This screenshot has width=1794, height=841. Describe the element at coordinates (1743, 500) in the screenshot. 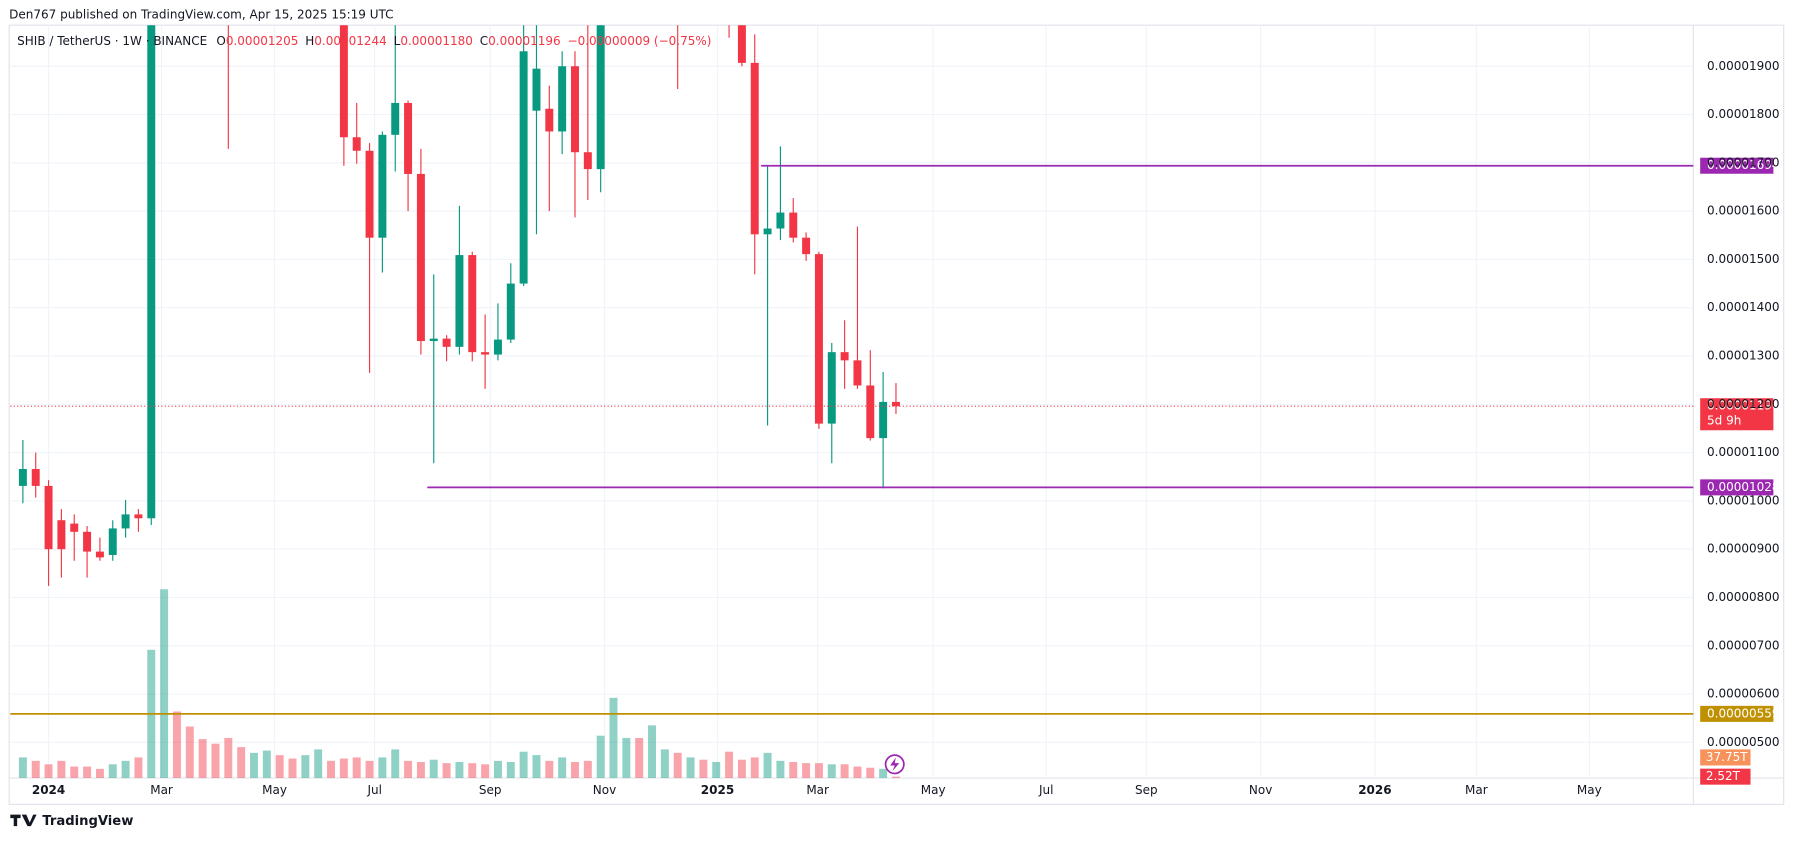

I see `y-tick-label: 0.00001000` at that location.